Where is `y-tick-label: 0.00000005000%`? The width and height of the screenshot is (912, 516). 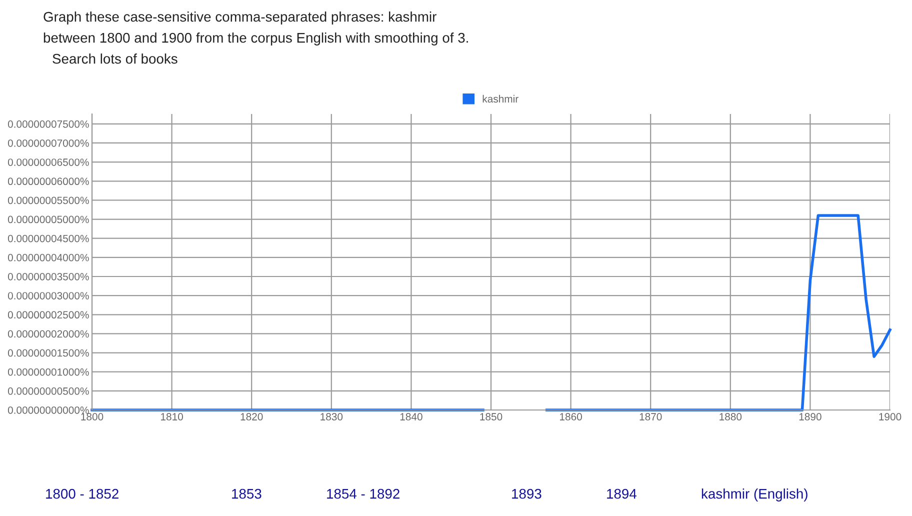 y-tick-label: 0.00000005000% is located at coordinates (48, 220).